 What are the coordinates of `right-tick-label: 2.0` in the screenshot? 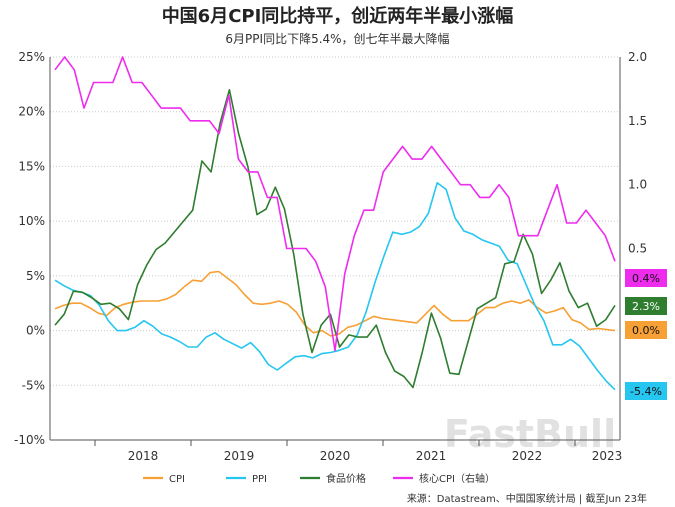 It's located at (637, 57).